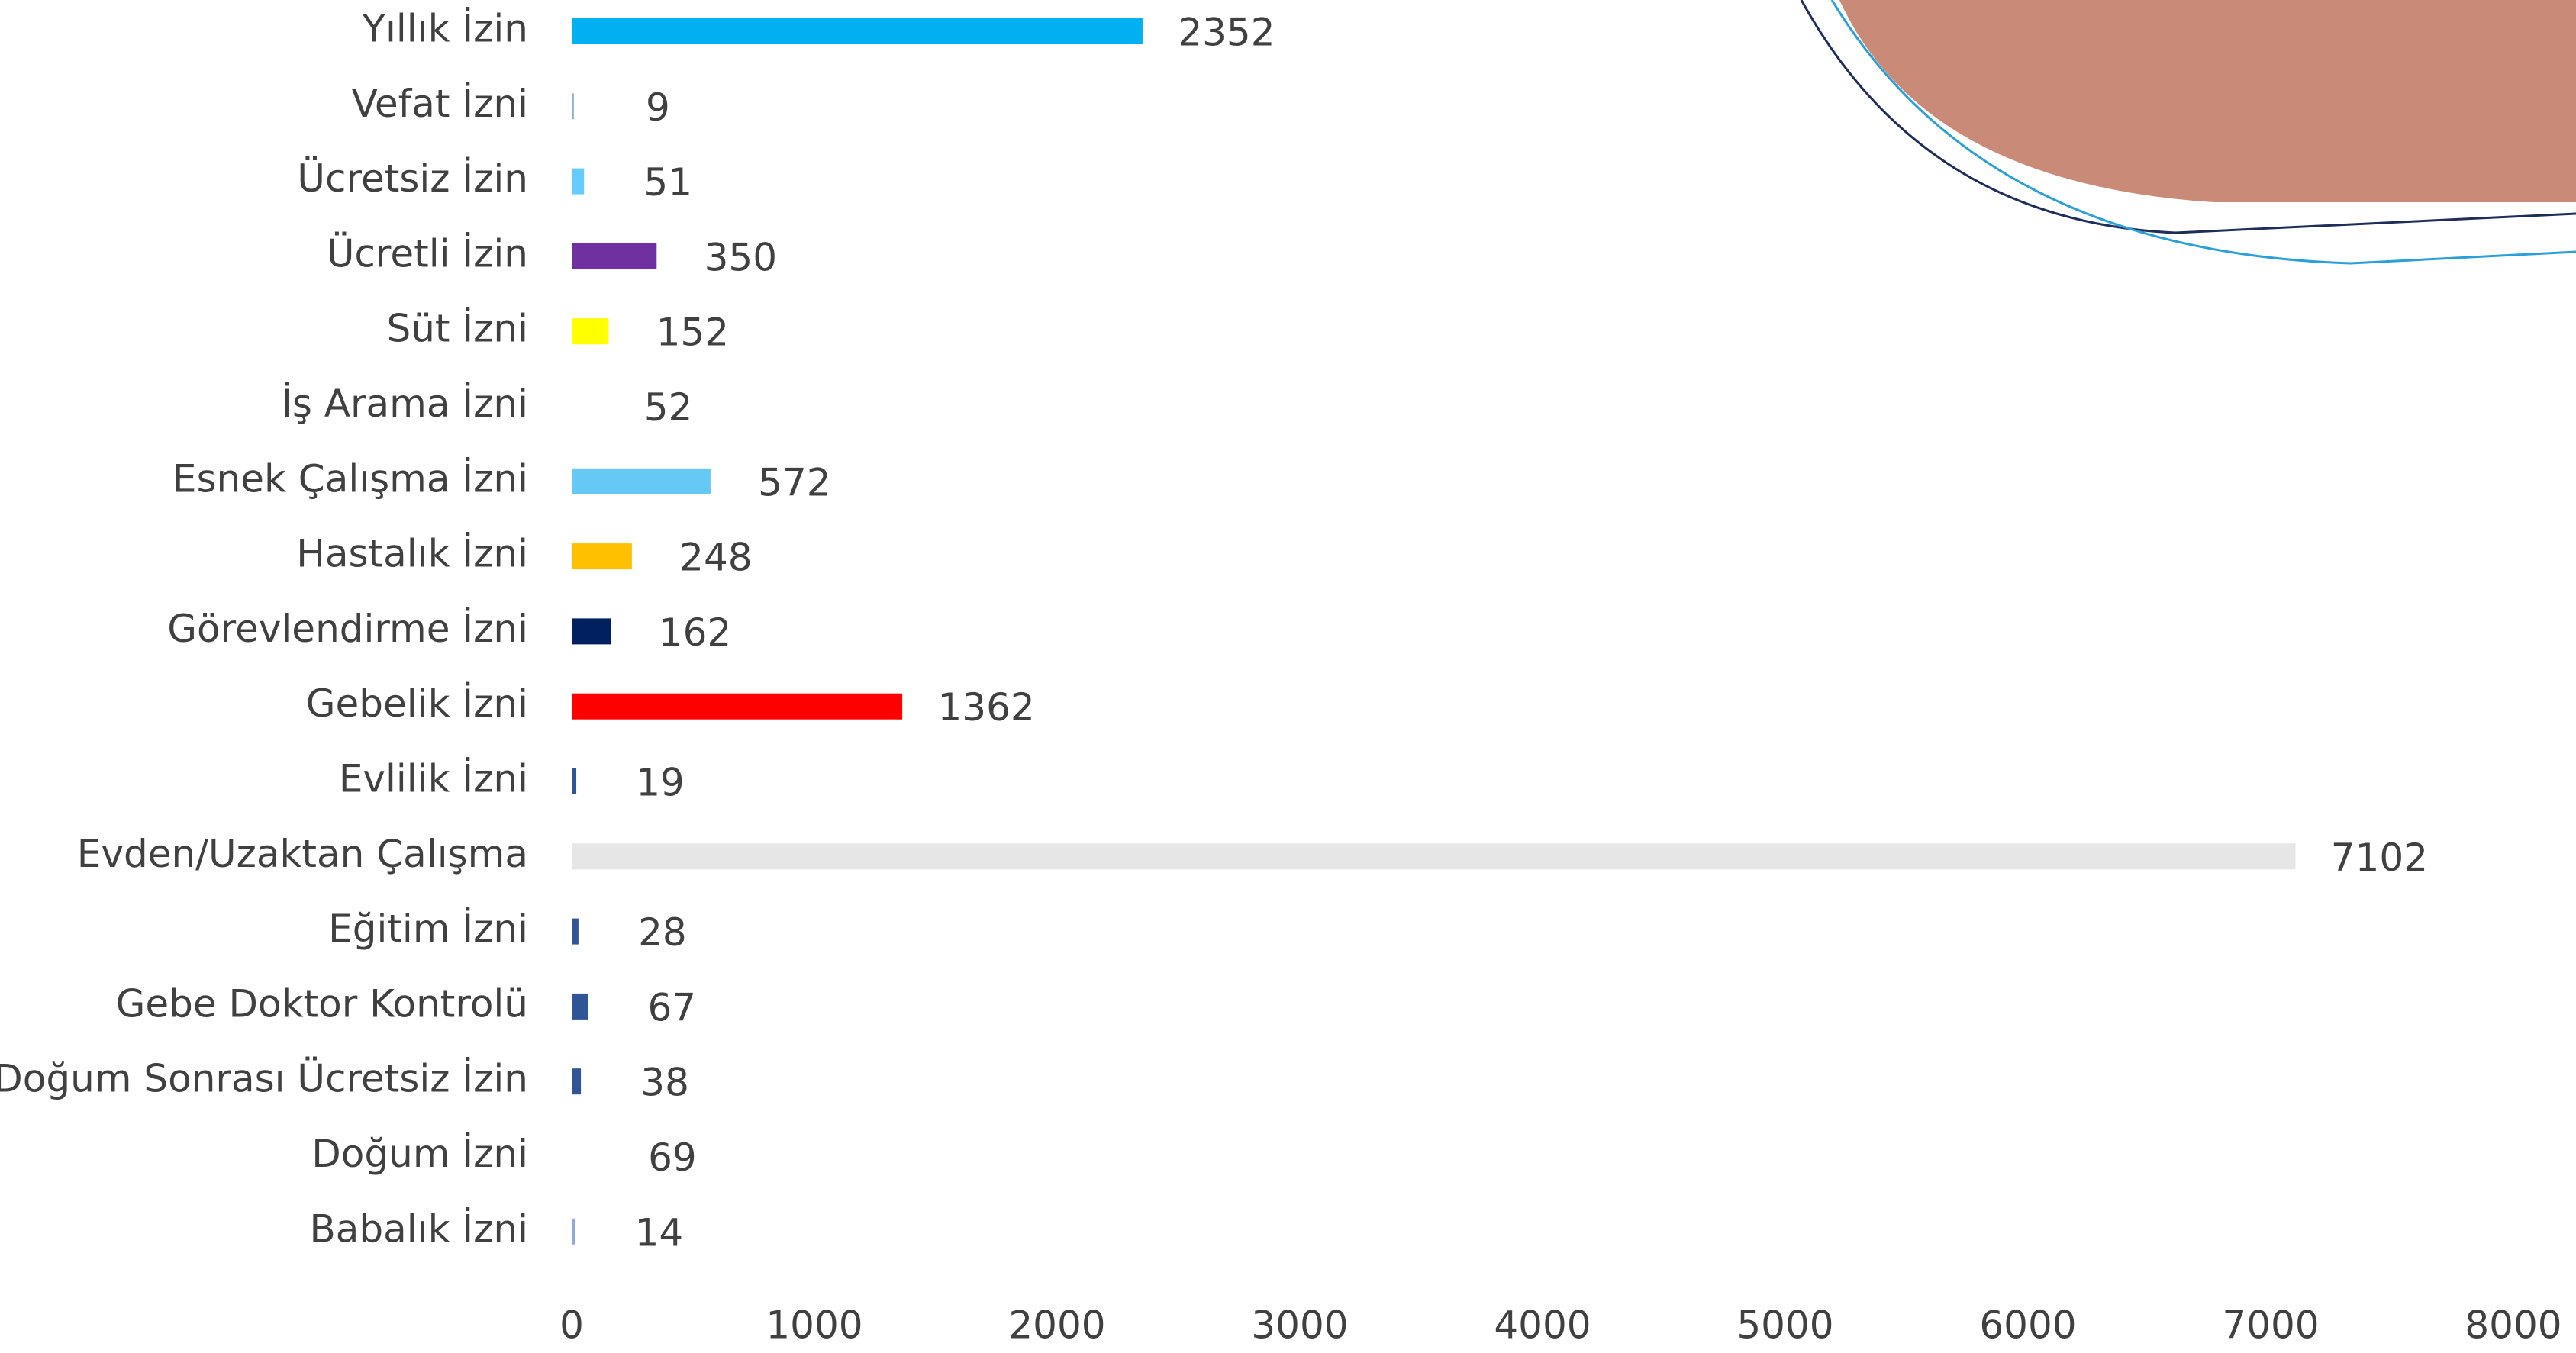 The width and height of the screenshot is (2576, 1353). Describe the element at coordinates (1227, 33) in the screenshot. I see `value-label: 2352` at that location.